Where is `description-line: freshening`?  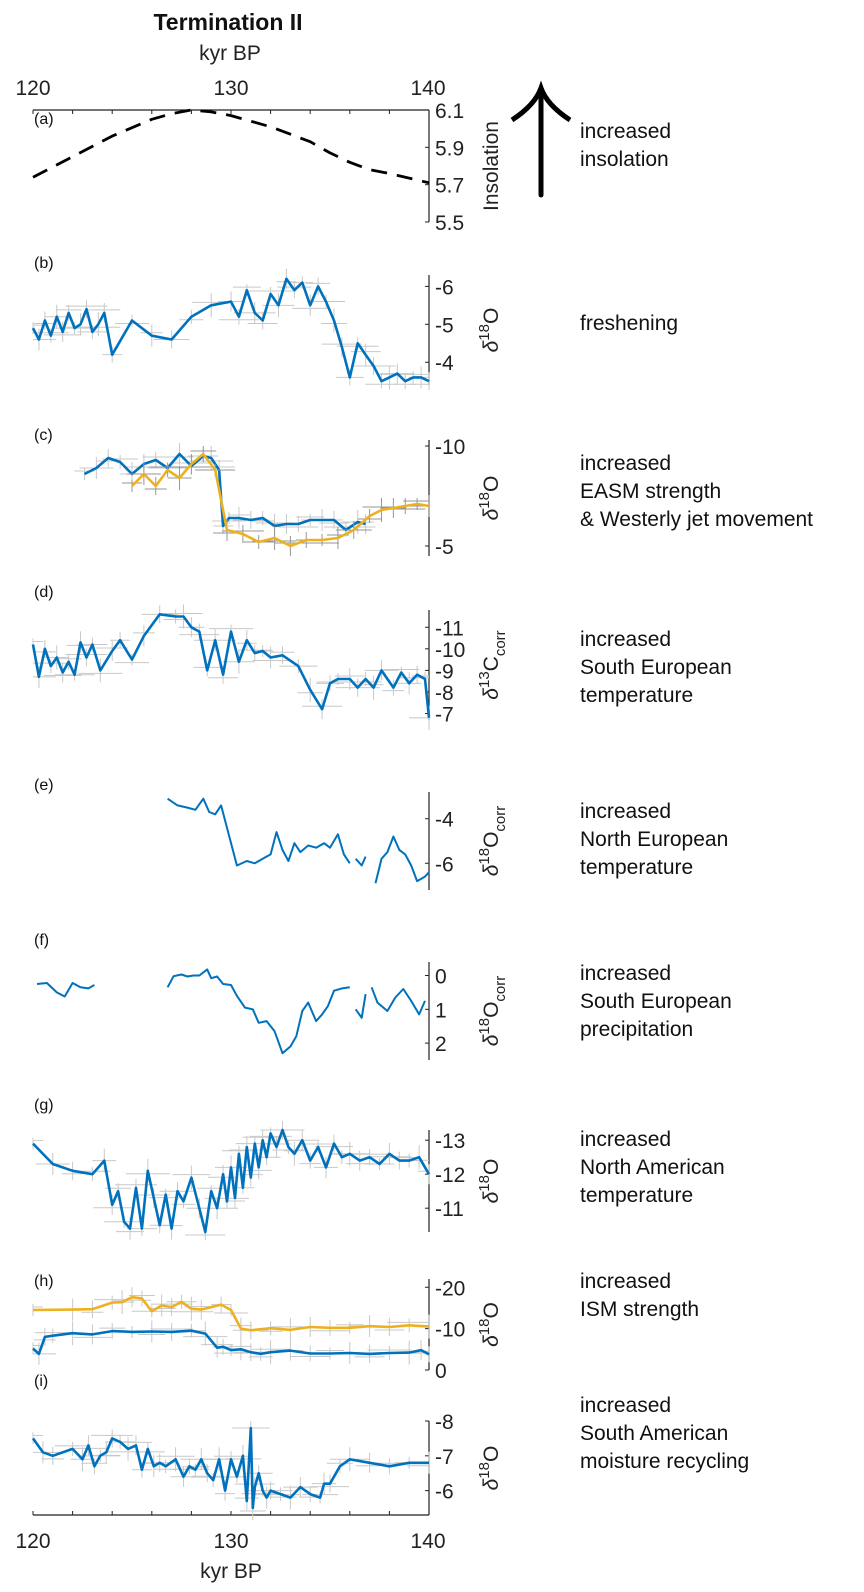 description-line: freshening is located at coordinates (629, 323).